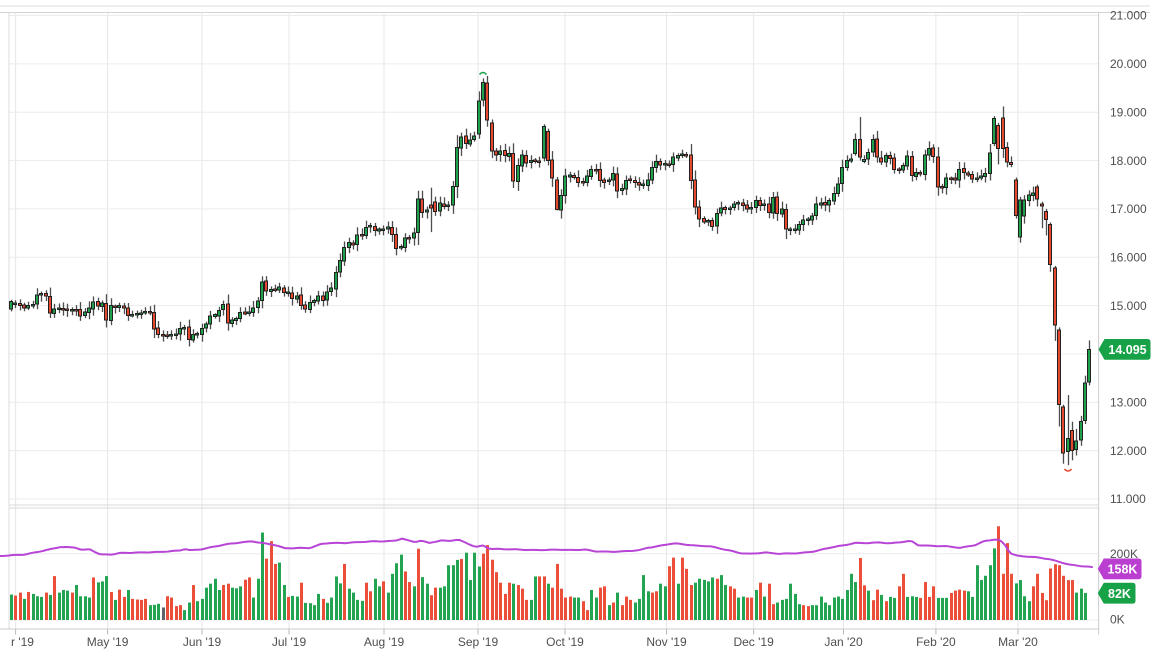  I want to click on svg-text: Jun '19, so click(202, 642).